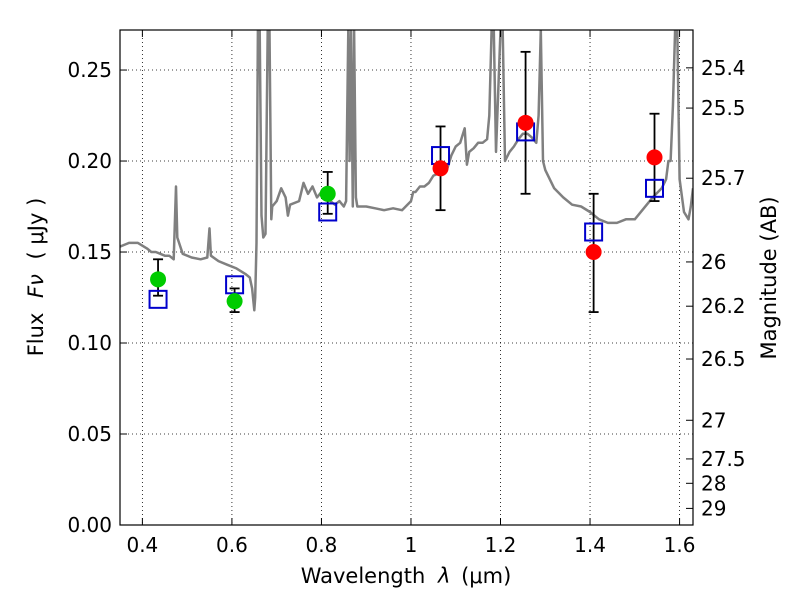  I want to click on magnitude-tick-label: 29, so click(713, 508).